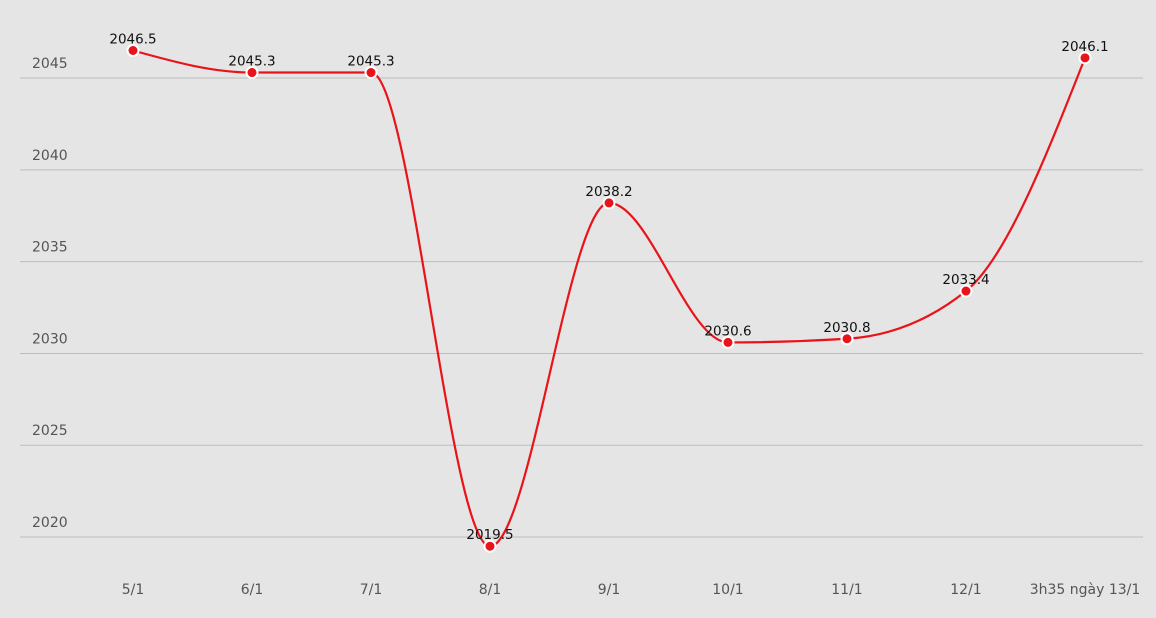  Describe the element at coordinates (371, 590) in the screenshot. I see `x-tick-label: 7/1` at that location.